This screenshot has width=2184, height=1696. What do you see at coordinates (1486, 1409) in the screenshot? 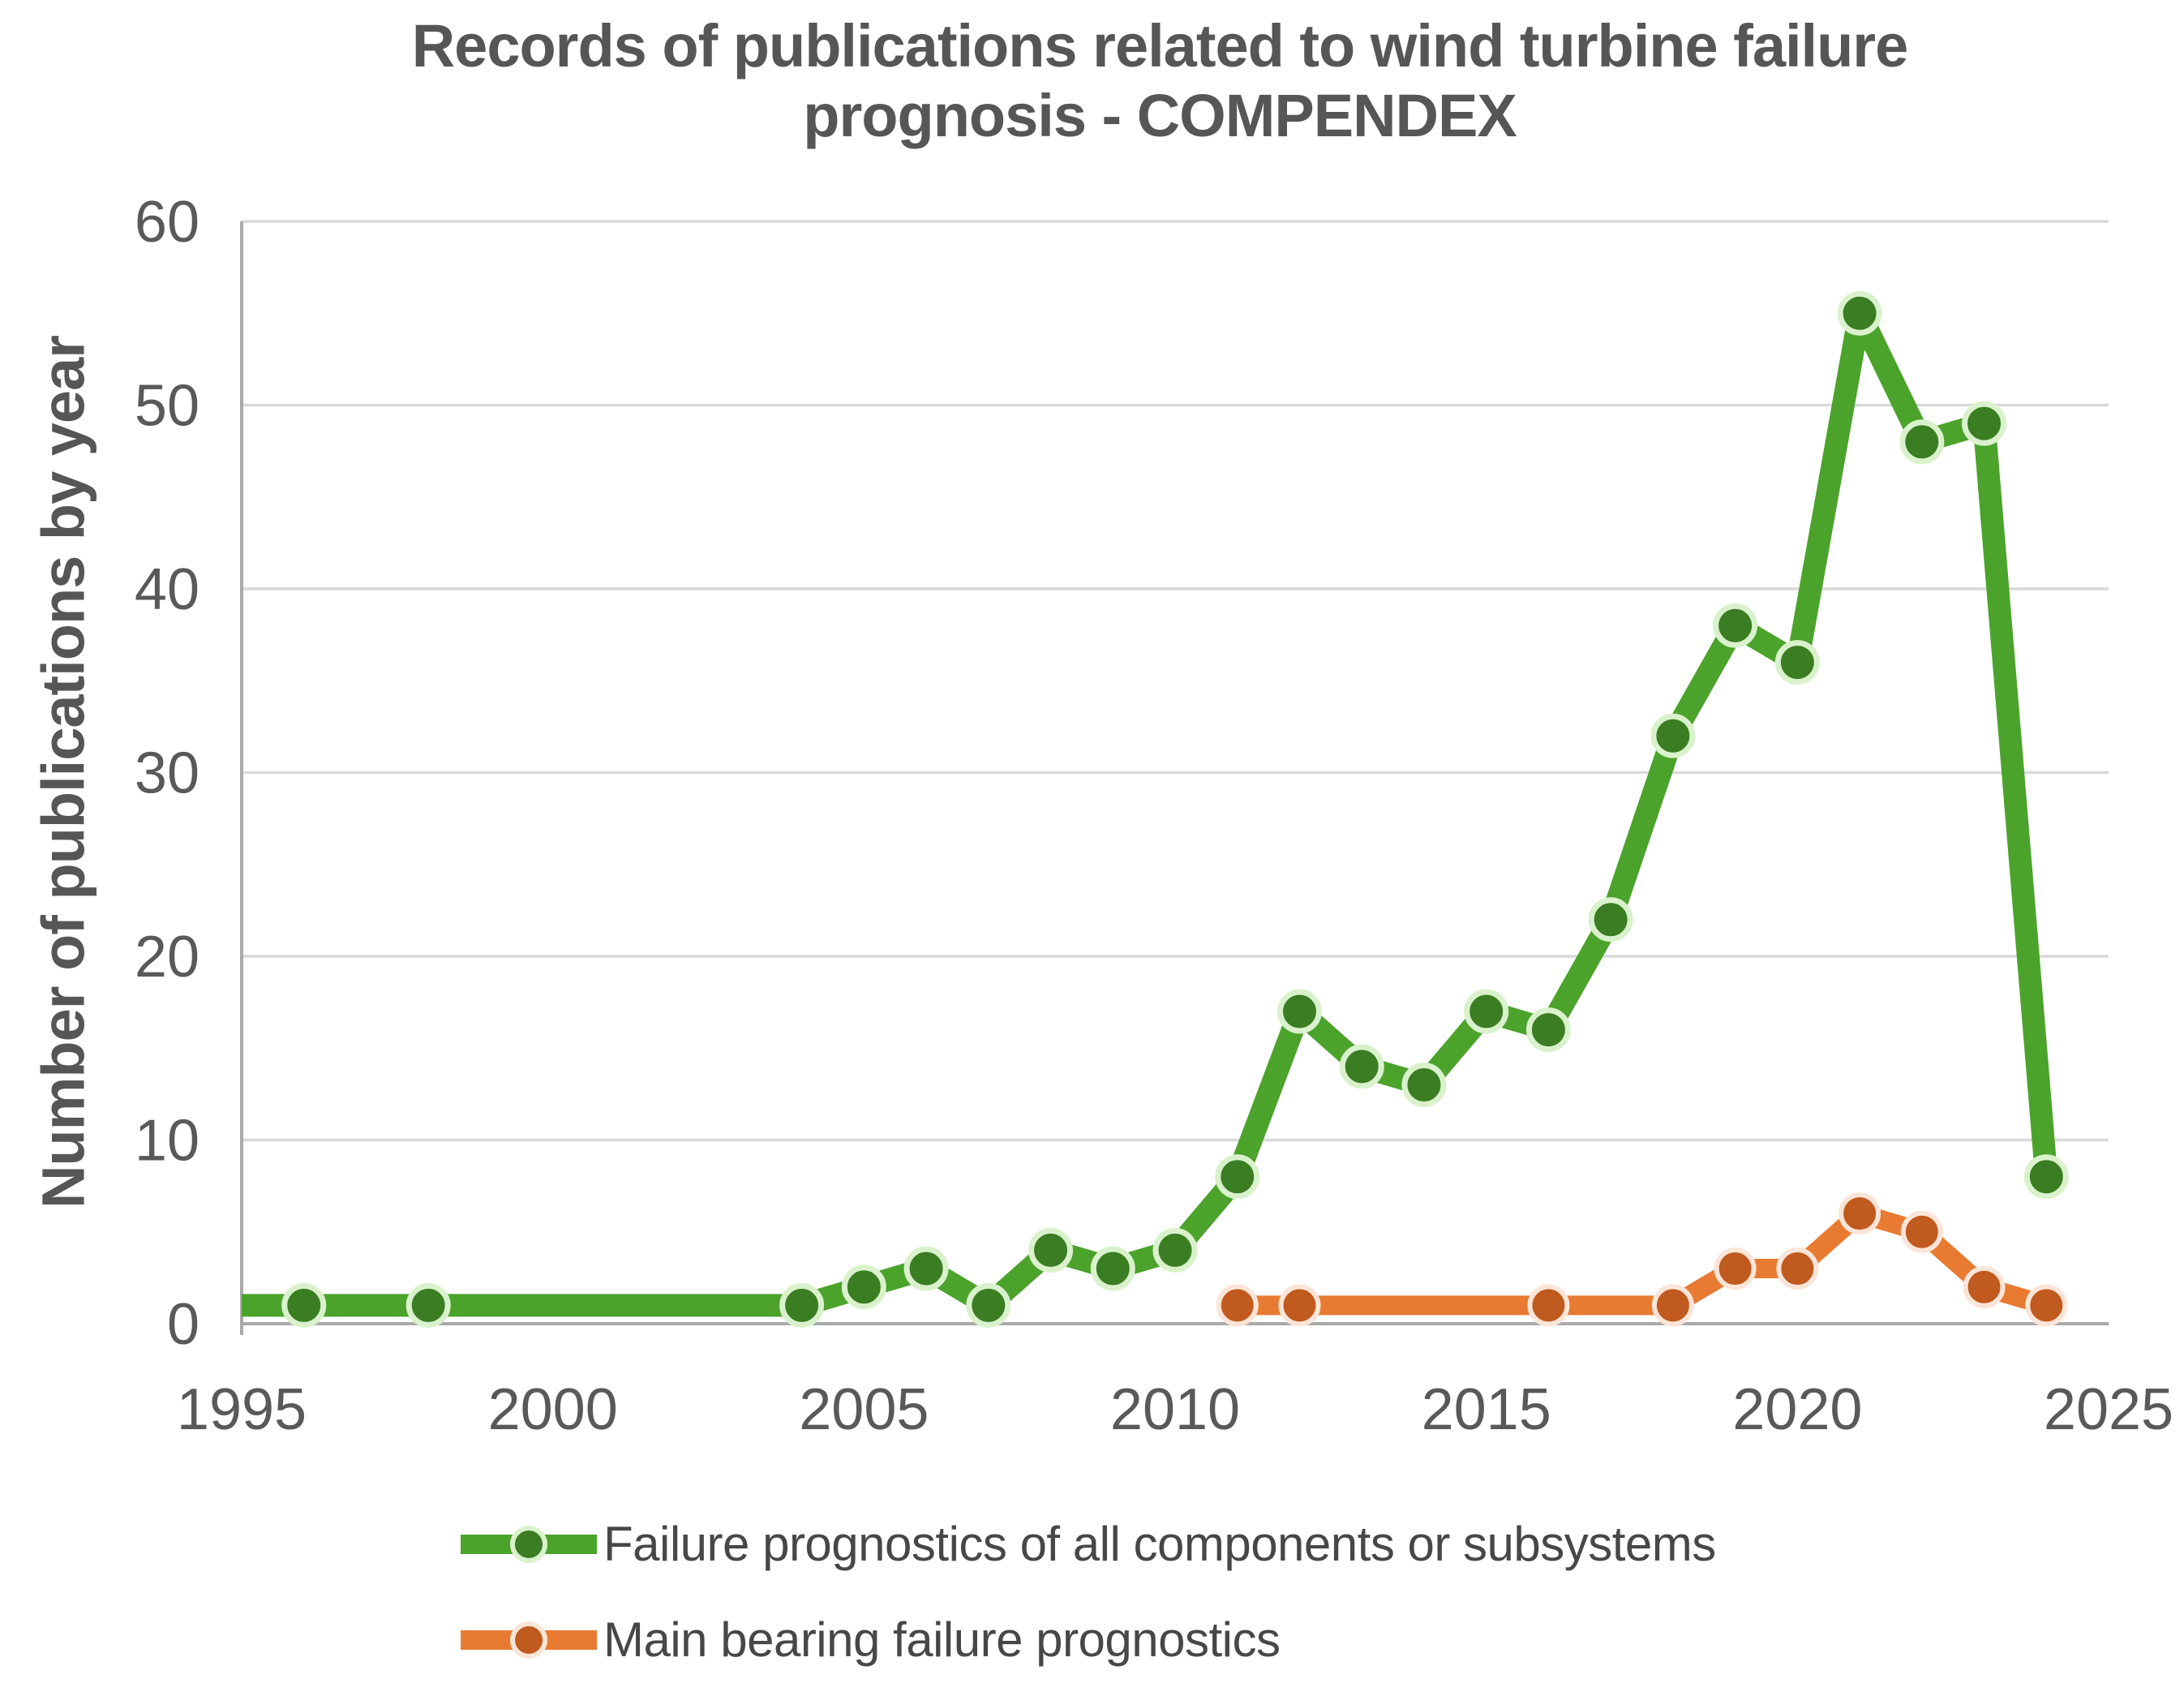
I see `x-tick-label: 2015` at bounding box center [1486, 1409].